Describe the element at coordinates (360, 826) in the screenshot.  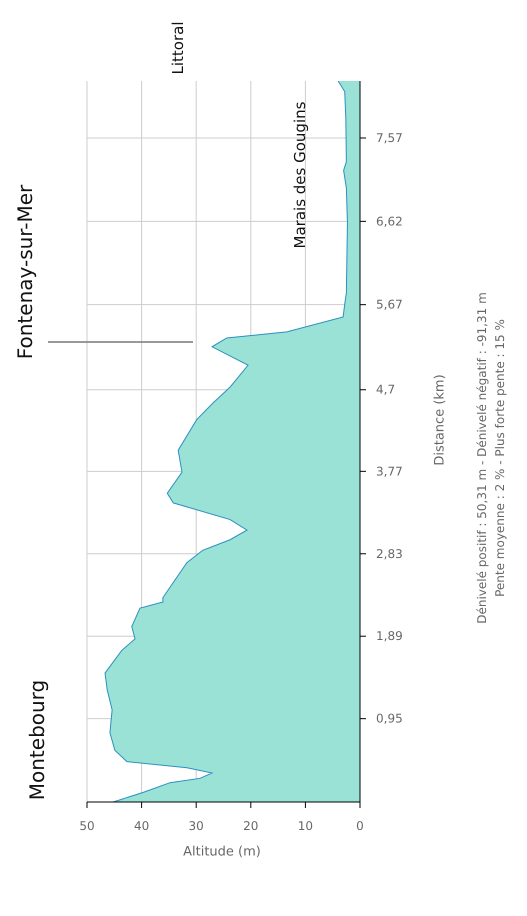
I see `x-tick-label: 0` at that location.